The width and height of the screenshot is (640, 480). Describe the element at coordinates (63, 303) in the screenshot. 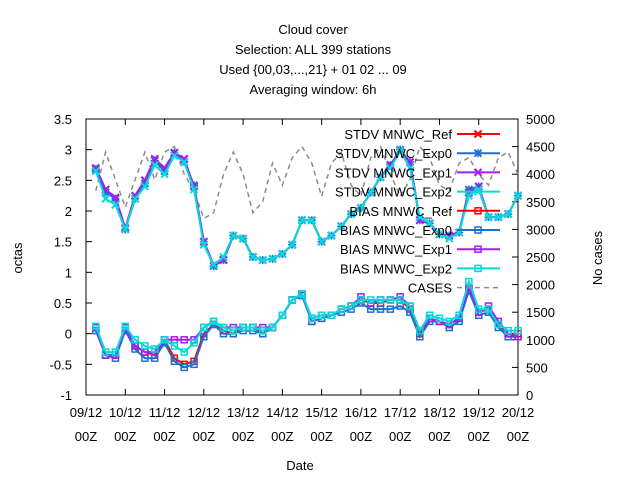

I see `y-tick-label: 0.5` at that location.